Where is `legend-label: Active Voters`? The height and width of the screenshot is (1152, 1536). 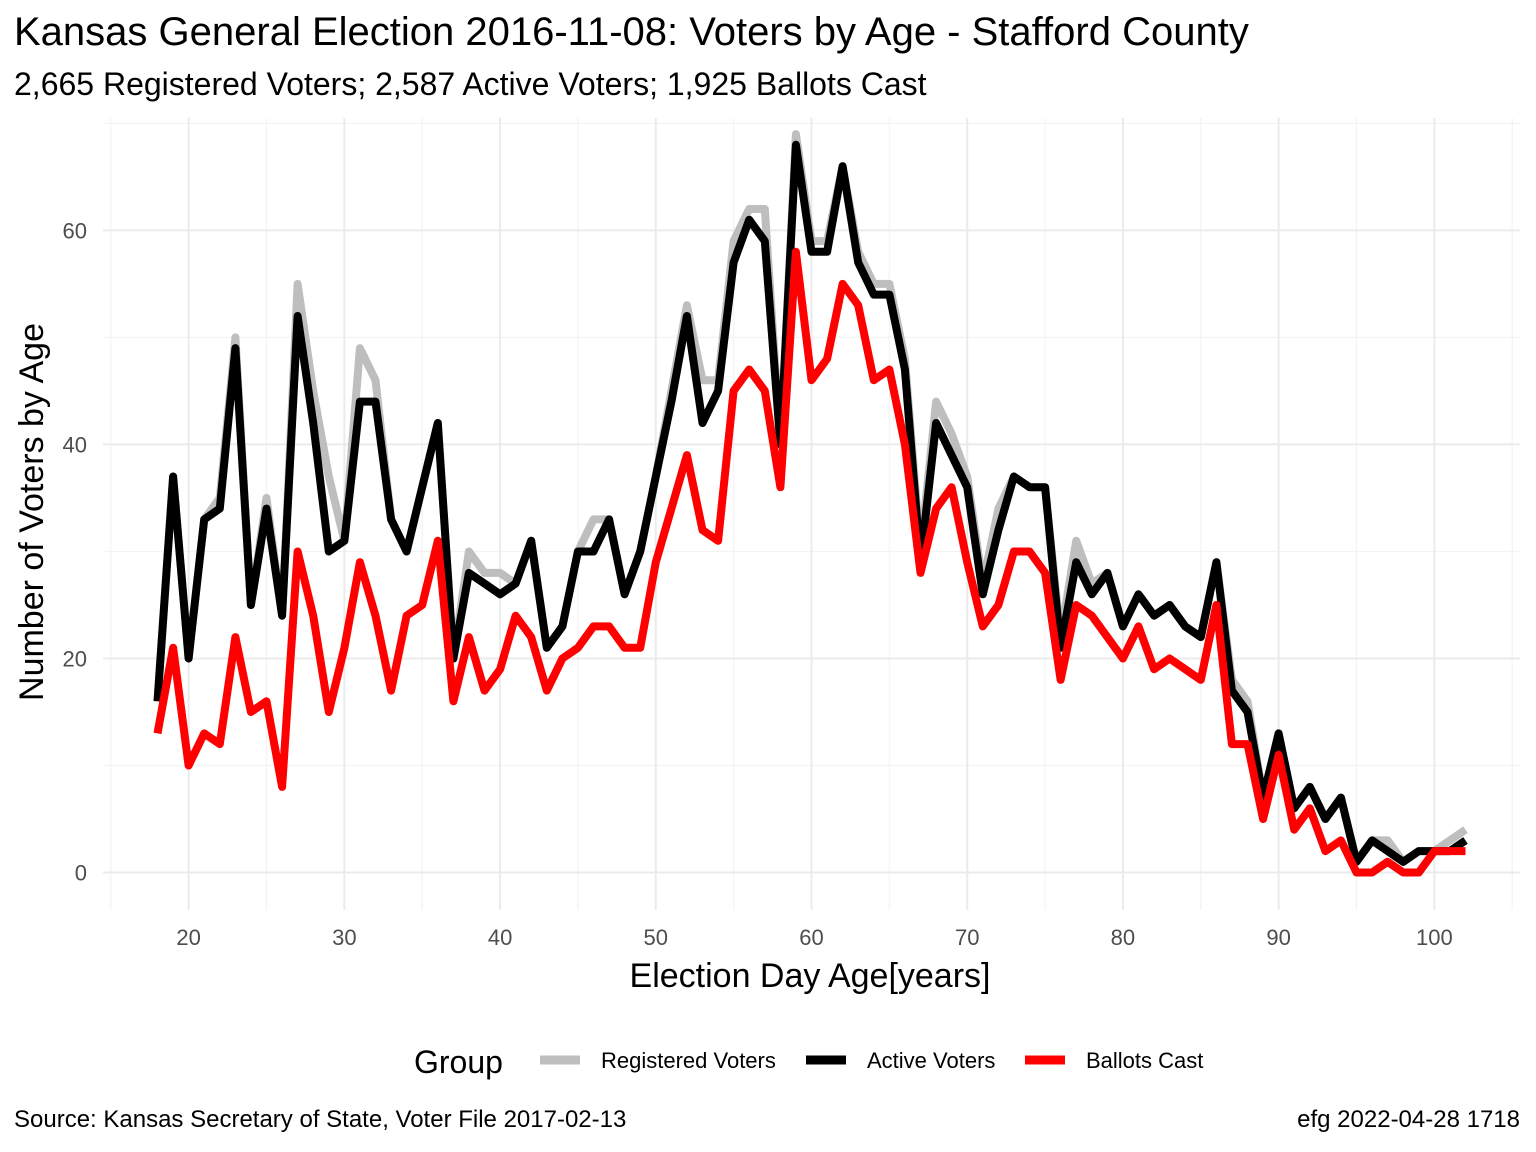
legend-label: Active Voters is located at coordinates (931, 1060).